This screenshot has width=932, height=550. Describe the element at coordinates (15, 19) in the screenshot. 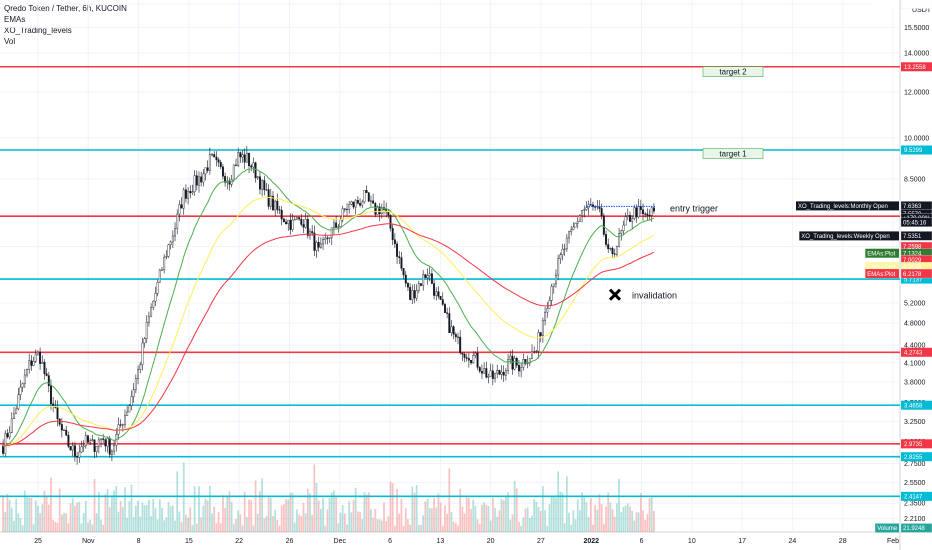

I see `legend-indicator-emas: EMAs` at that location.